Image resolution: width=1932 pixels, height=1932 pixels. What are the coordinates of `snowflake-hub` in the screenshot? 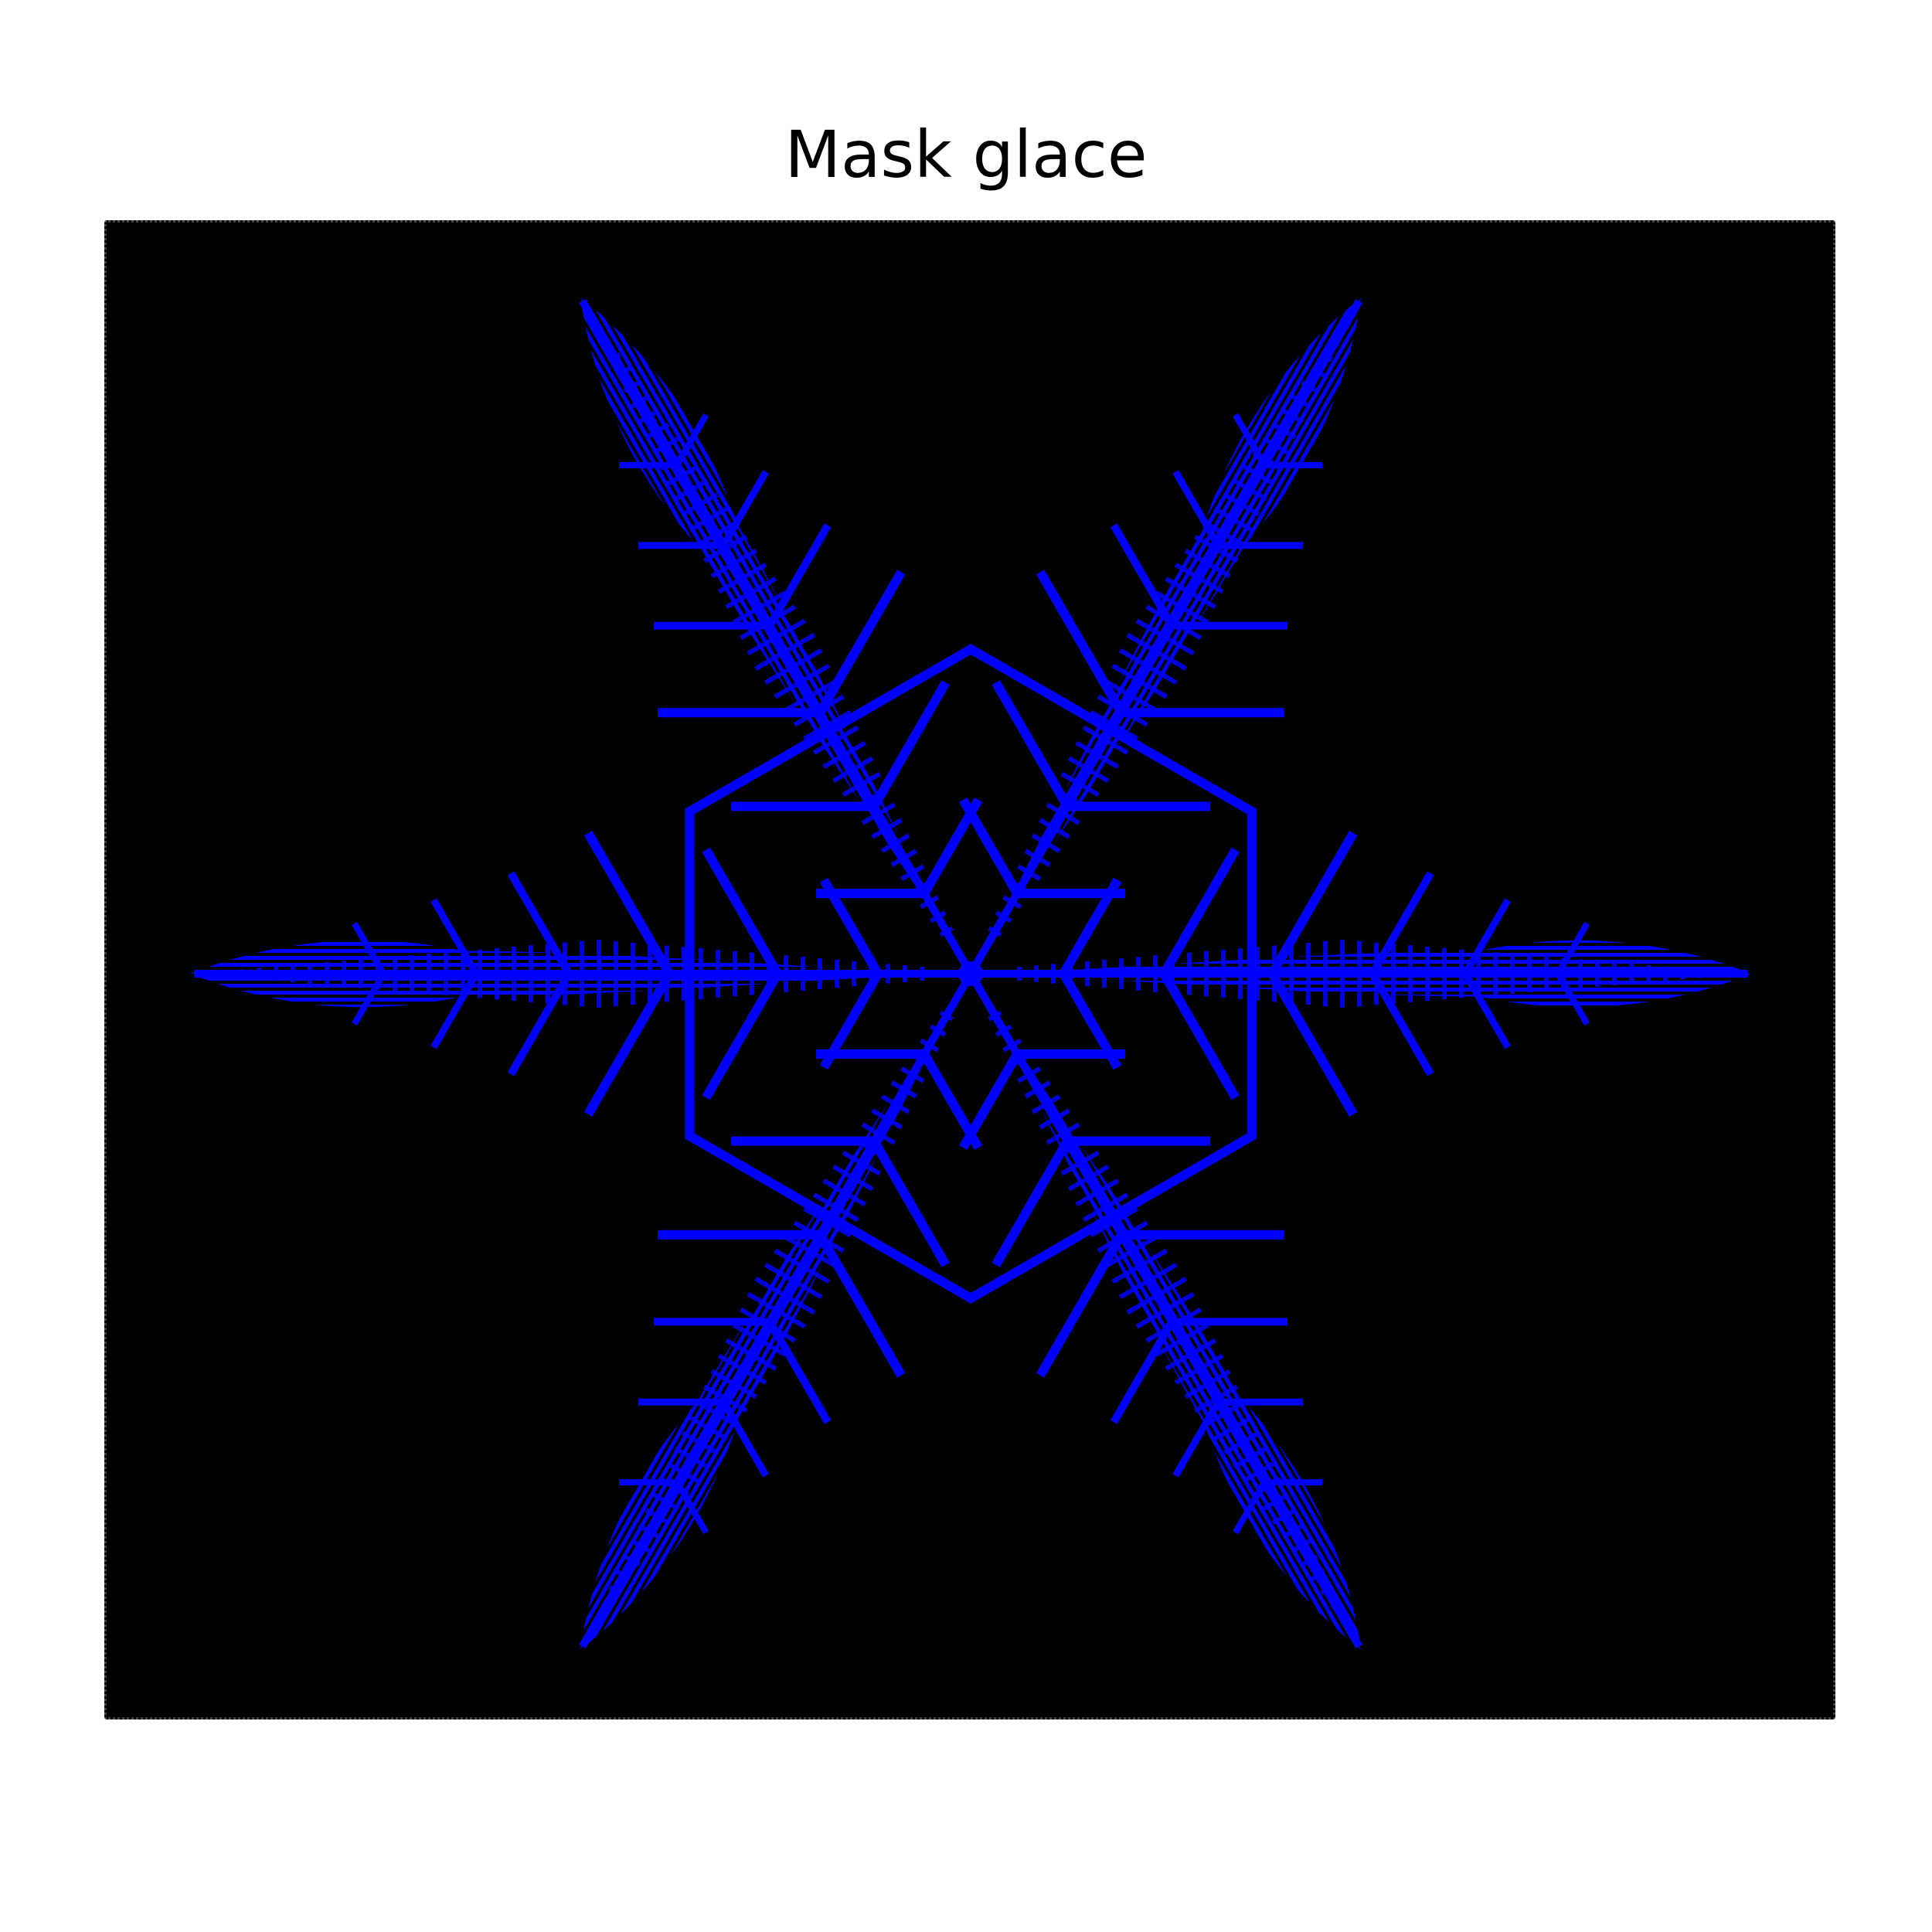 It's located at (971, 974).